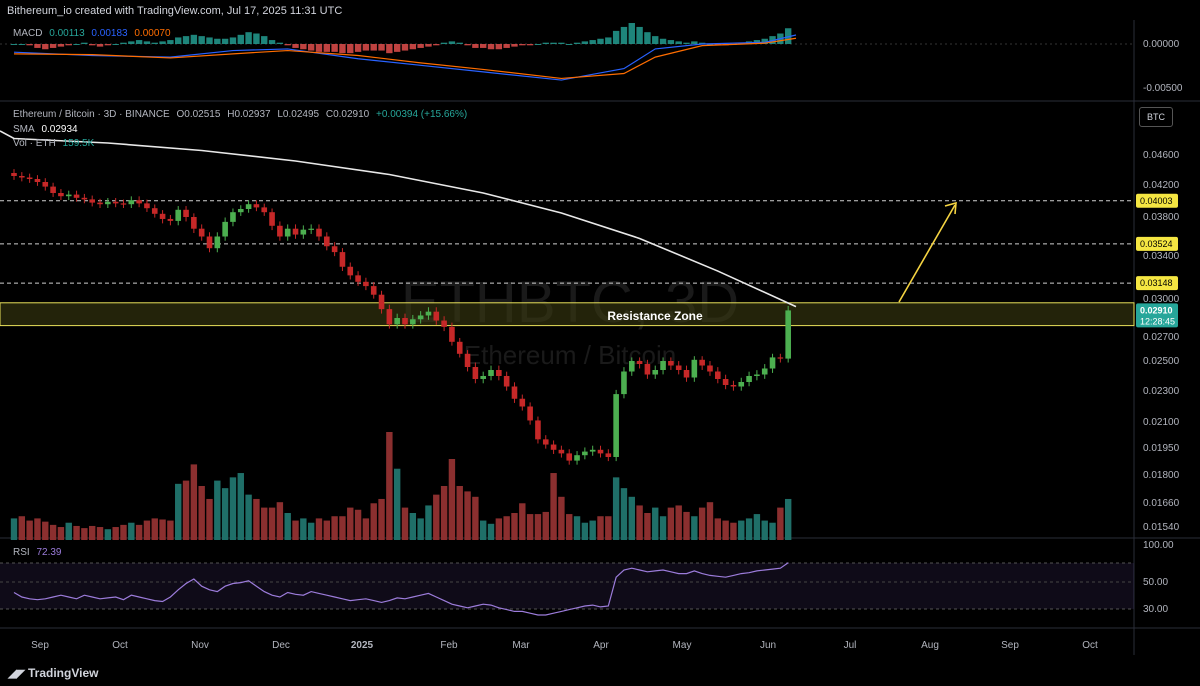  Describe the element at coordinates (53, 673) in the screenshot. I see `tradingview-logo: ◢◤ TradingView` at that location.